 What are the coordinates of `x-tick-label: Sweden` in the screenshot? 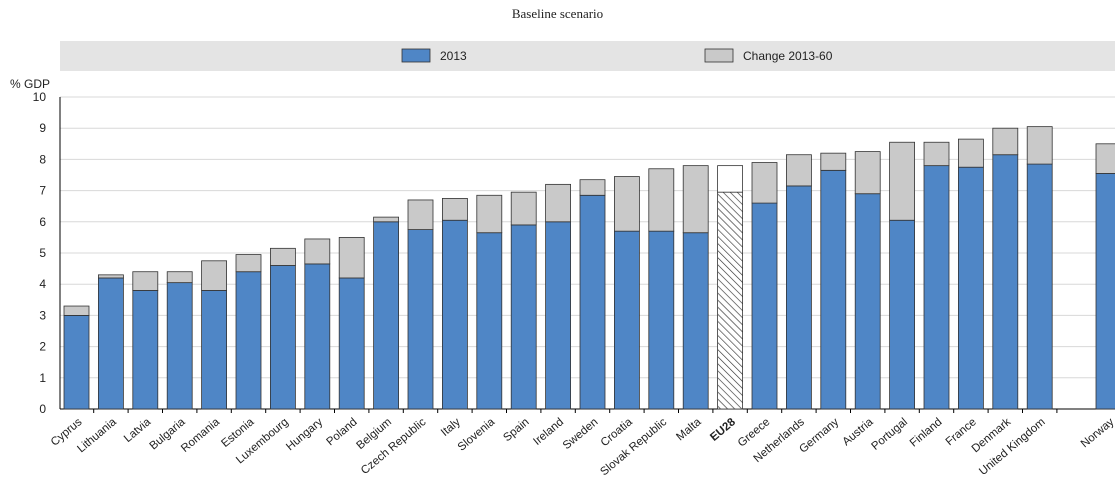 It's located at (581, 434).